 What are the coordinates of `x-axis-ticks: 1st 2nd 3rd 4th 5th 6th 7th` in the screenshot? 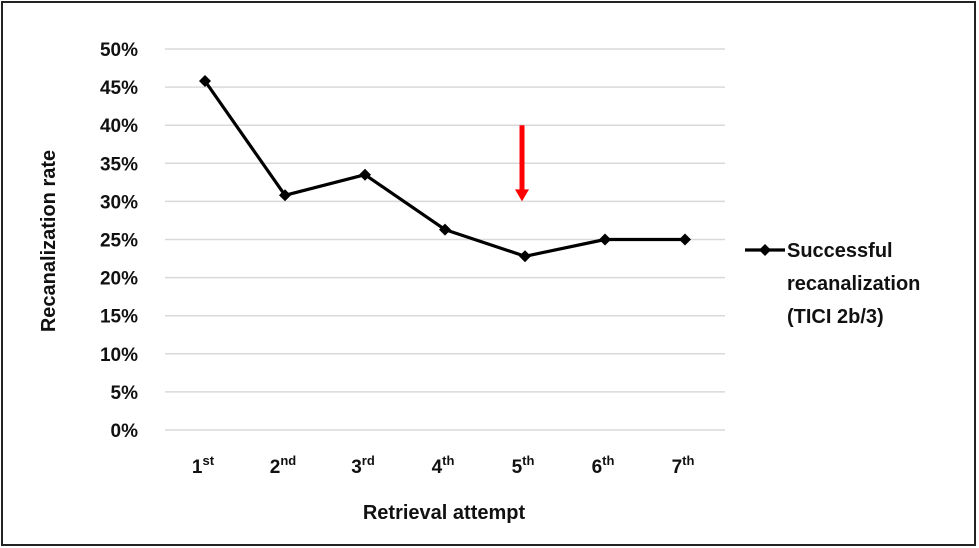 It's located at (443, 465).